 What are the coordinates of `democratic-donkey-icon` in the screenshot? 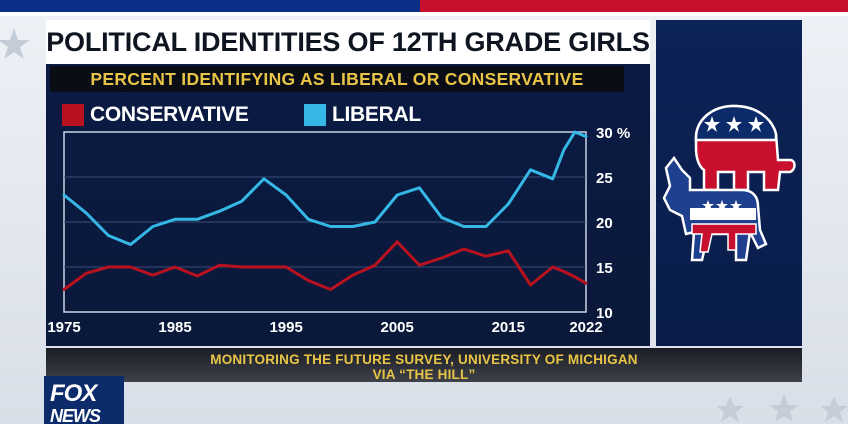 It's located at (715, 208).